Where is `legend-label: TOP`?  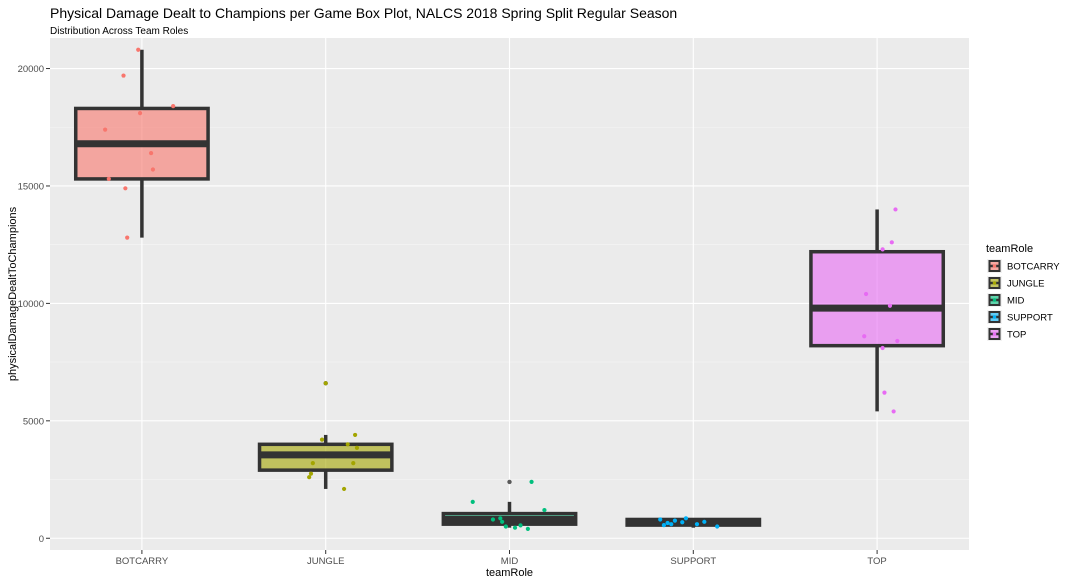 legend-label: TOP is located at coordinates (1016, 335).